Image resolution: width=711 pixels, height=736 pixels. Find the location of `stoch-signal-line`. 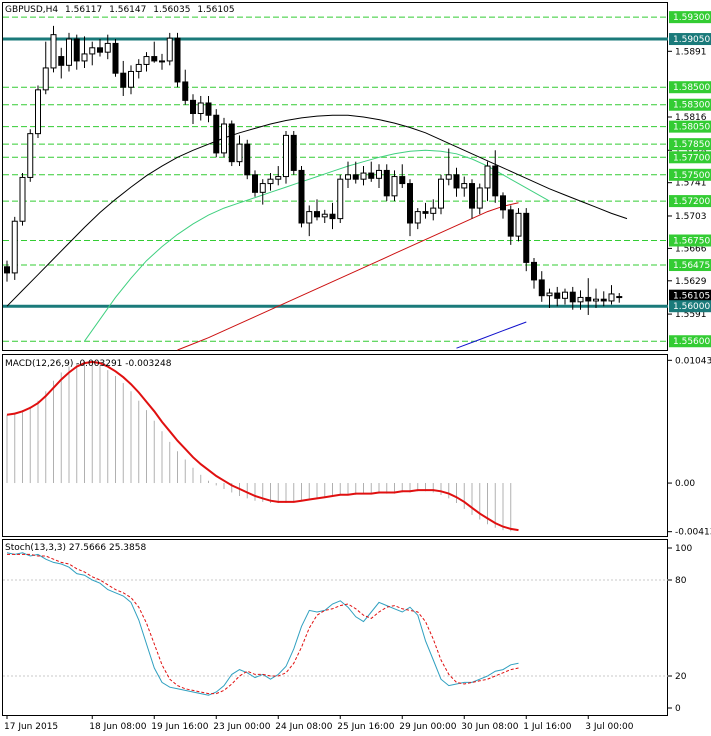

stoch-signal-line is located at coordinates (263, 624).